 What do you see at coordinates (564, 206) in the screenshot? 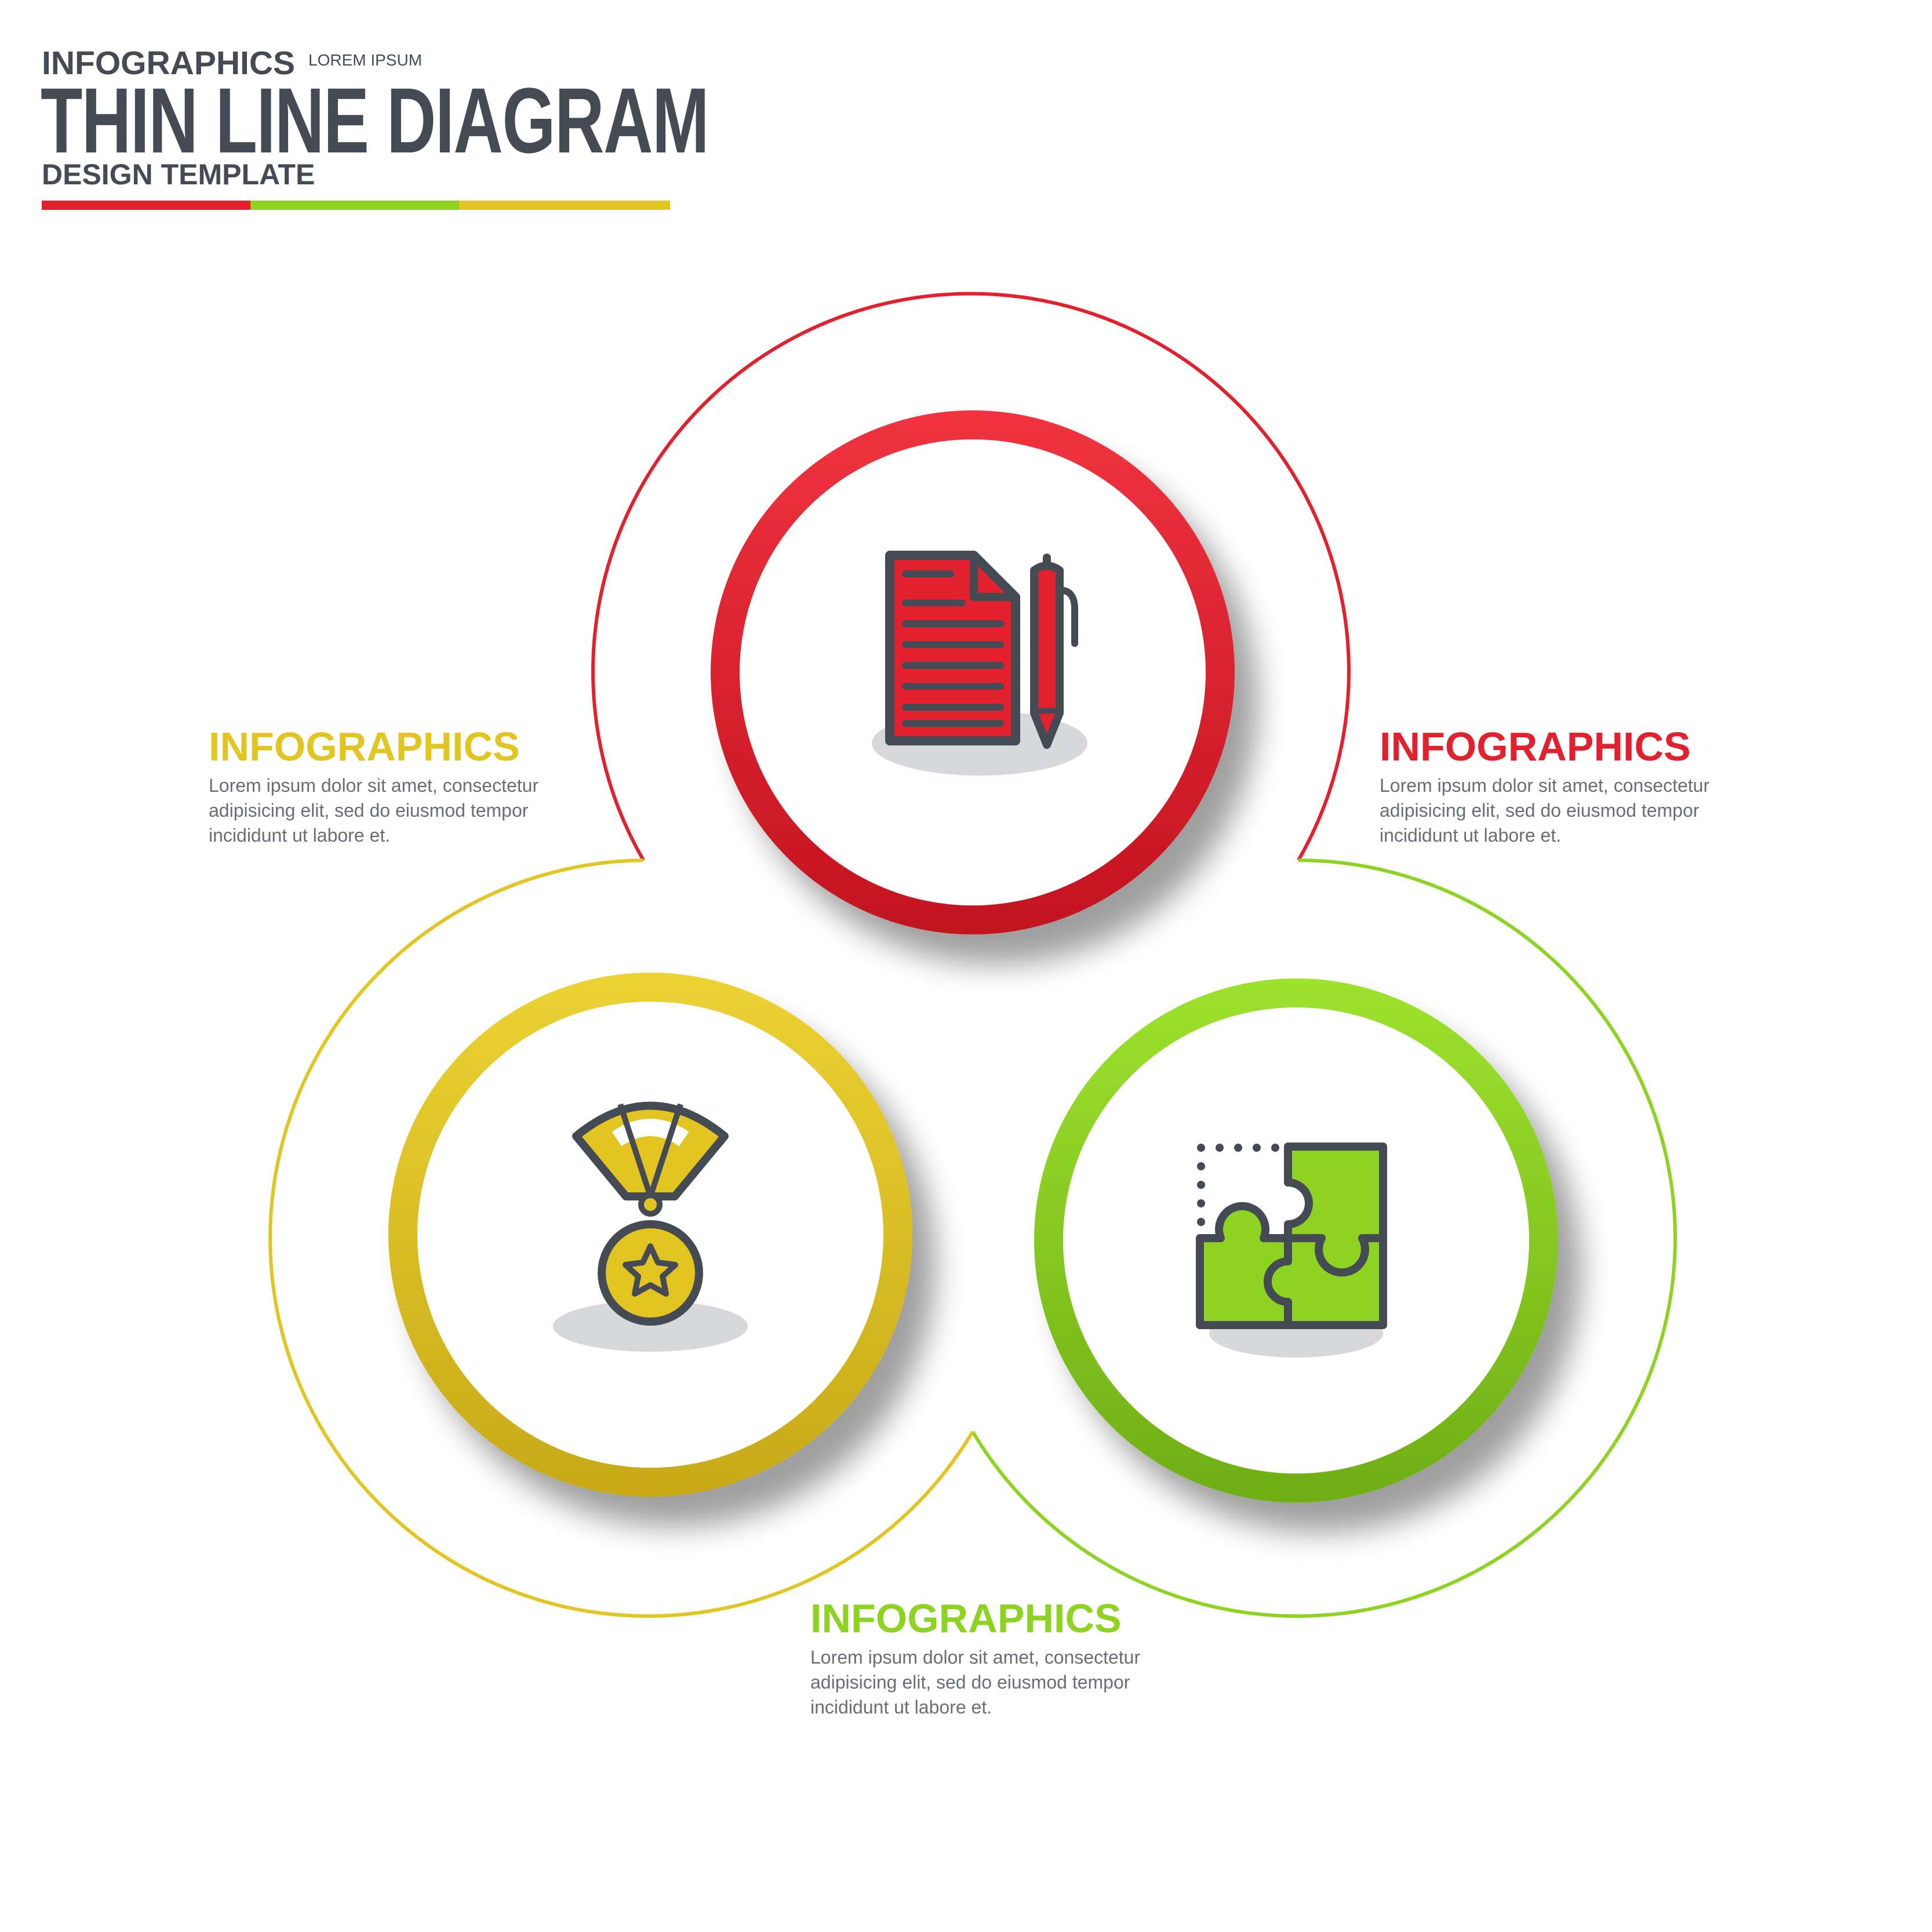
I see `header-bar-yellow` at bounding box center [564, 206].